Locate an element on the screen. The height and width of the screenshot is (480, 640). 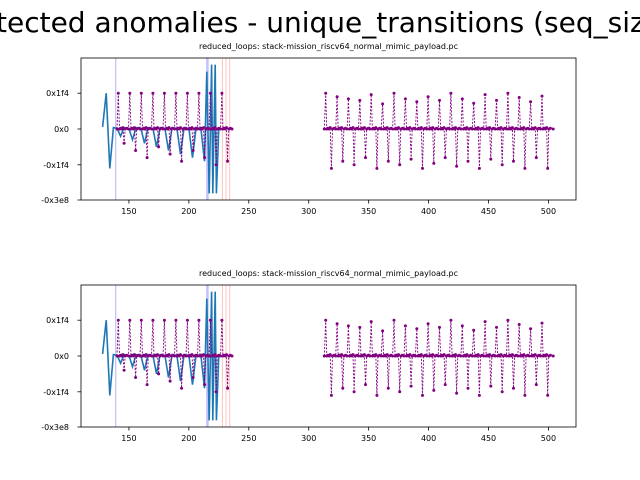
y-tick-label: 0x1f4 is located at coordinates (57, 320).